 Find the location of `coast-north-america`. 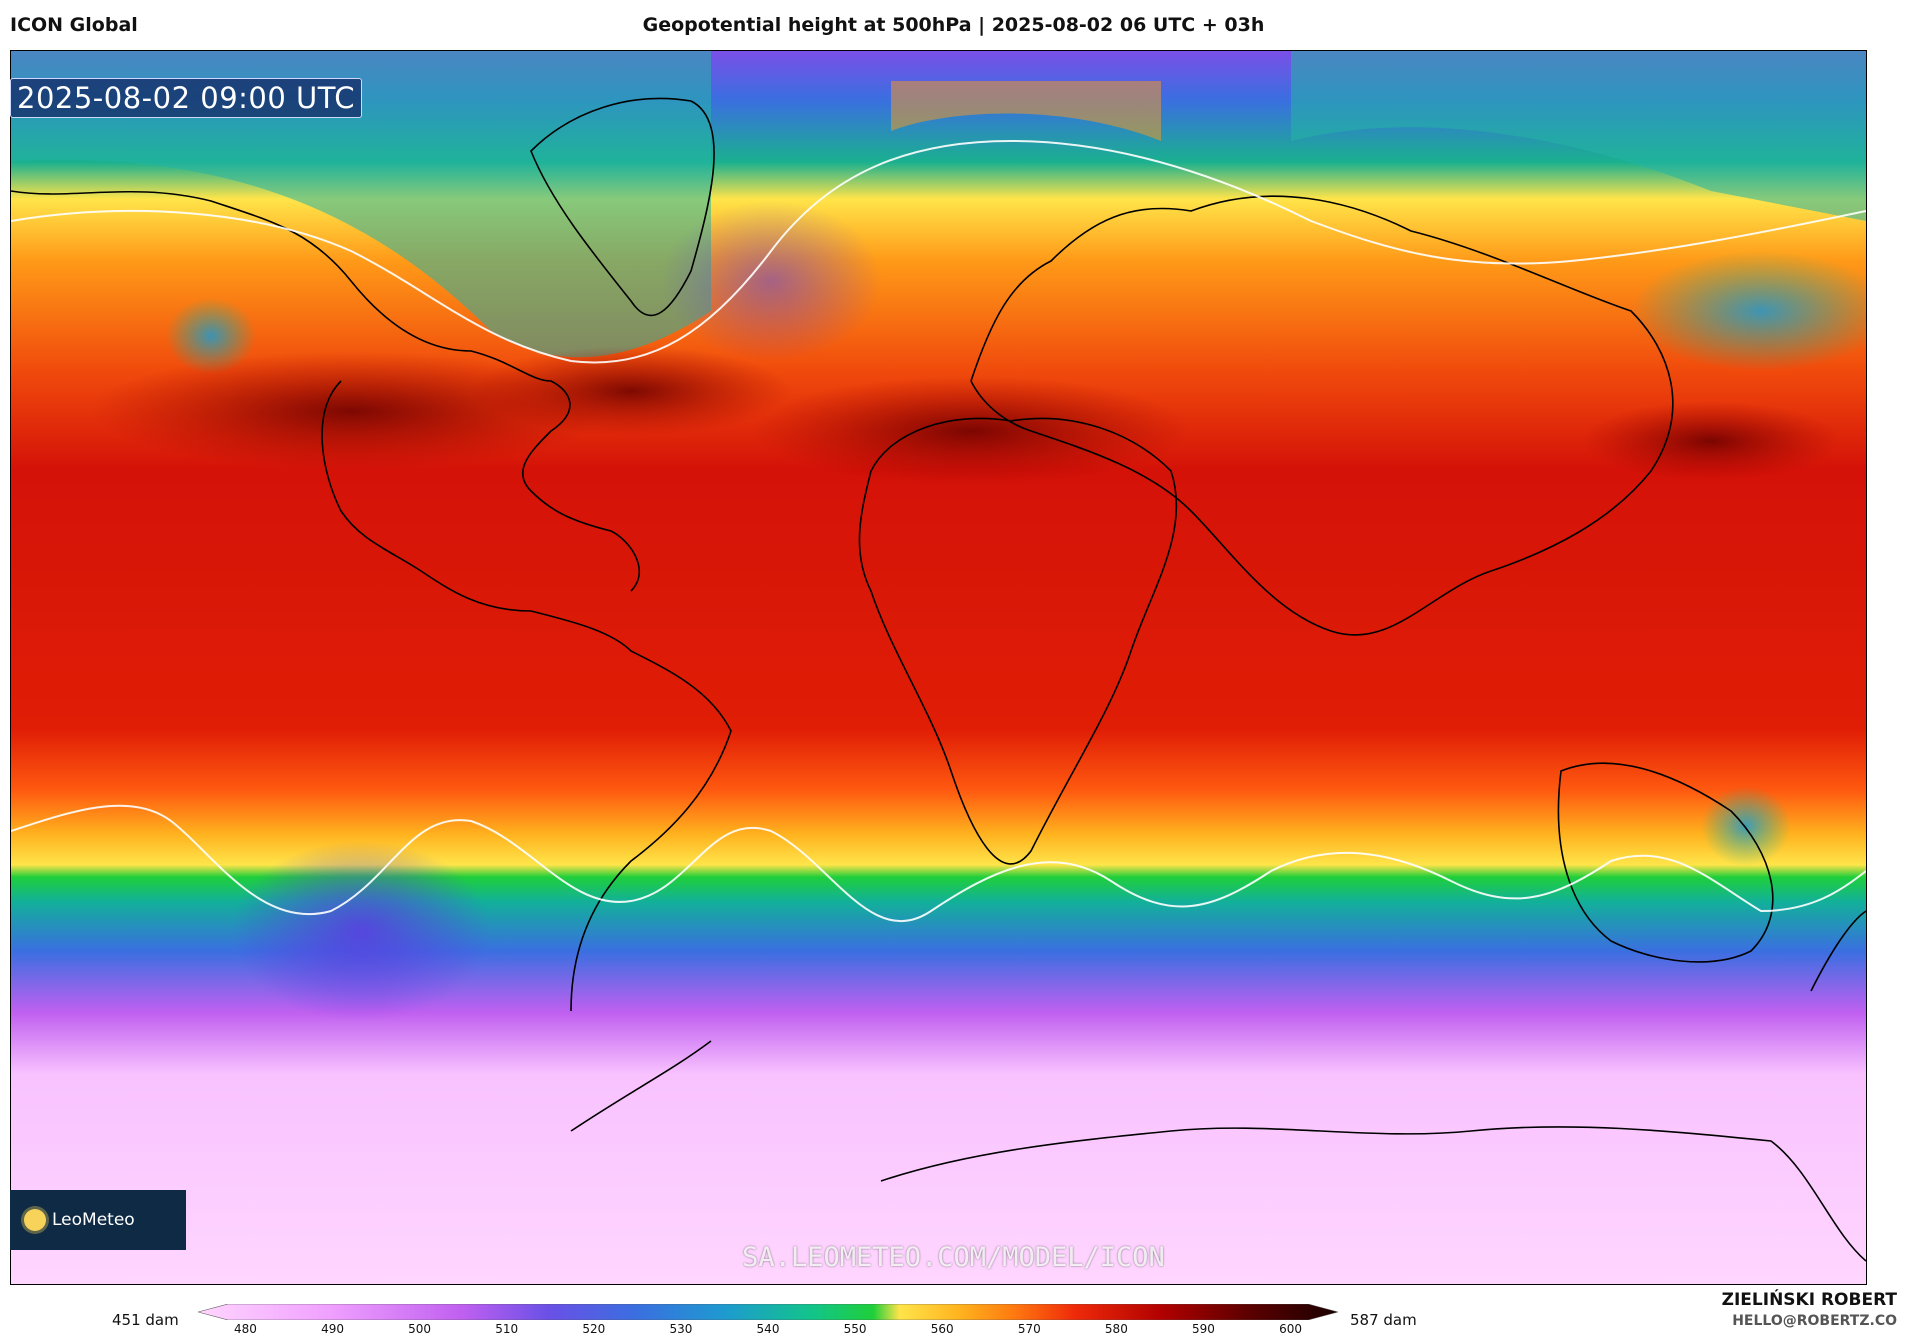

coast-north-america is located at coordinates (326, 391).